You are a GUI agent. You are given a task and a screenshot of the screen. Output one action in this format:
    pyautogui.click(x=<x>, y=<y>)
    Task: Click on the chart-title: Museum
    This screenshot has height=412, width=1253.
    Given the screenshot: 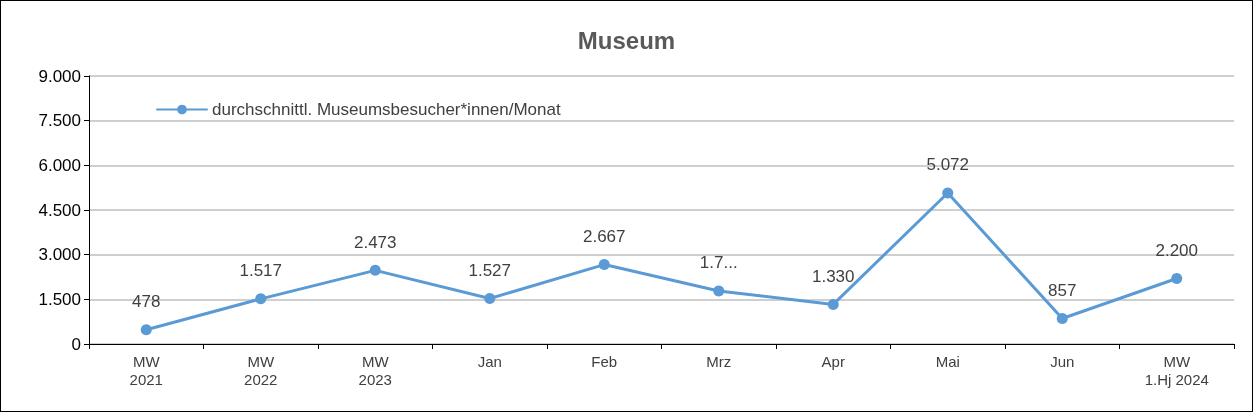 What is the action you would take?
    pyautogui.click(x=626, y=40)
    